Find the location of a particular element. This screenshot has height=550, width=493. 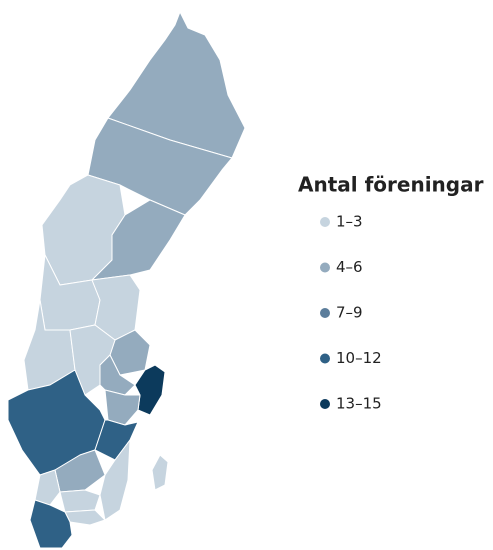

legend-label: 4–6 is located at coordinates (349, 267).